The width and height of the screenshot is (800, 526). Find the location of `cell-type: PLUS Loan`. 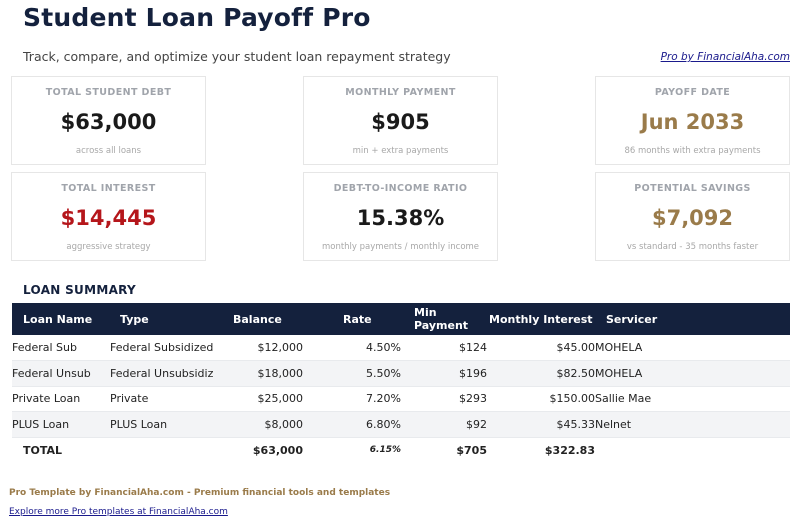

cell-type: PLUS Loan is located at coordinates (139, 424).